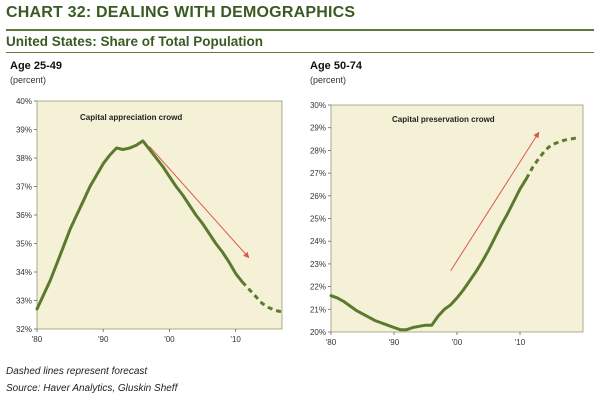  I want to click on y-tick-label: 21%, so click(318, 309).